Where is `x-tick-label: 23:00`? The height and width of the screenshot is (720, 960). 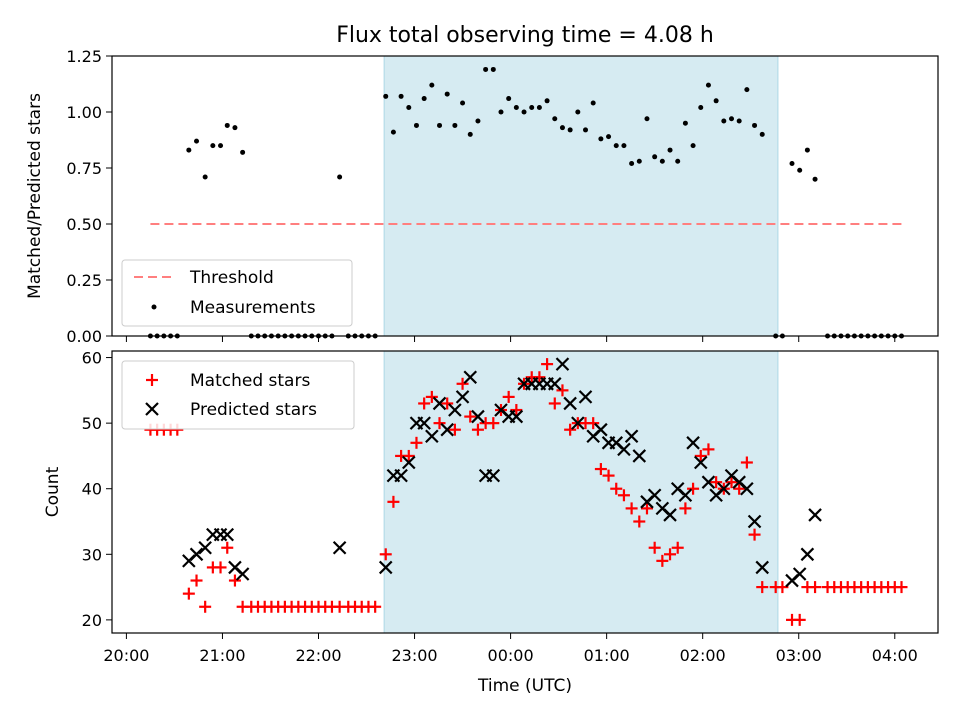
x-tick-label: 23:00 is located at coordinates (414, 655).